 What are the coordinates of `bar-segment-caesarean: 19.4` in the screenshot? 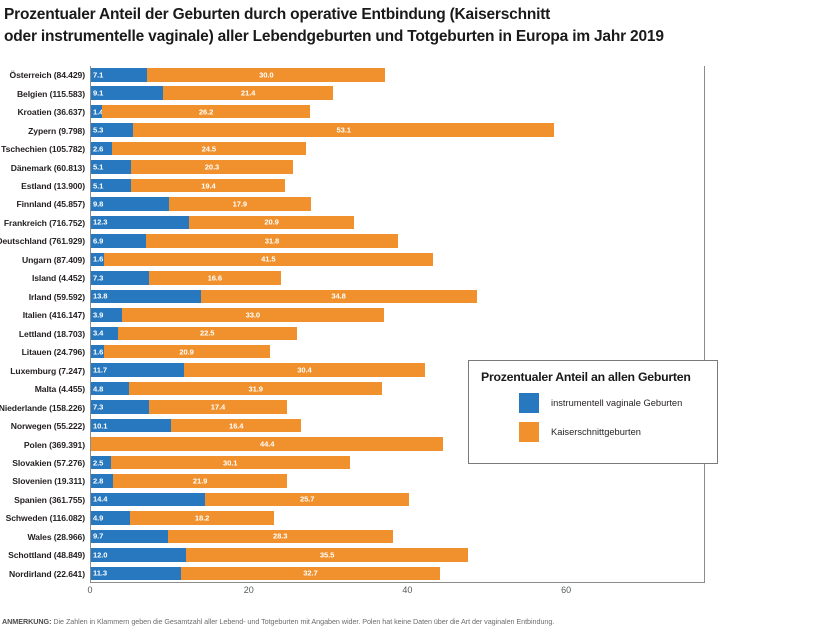 It's located at (208, 185).